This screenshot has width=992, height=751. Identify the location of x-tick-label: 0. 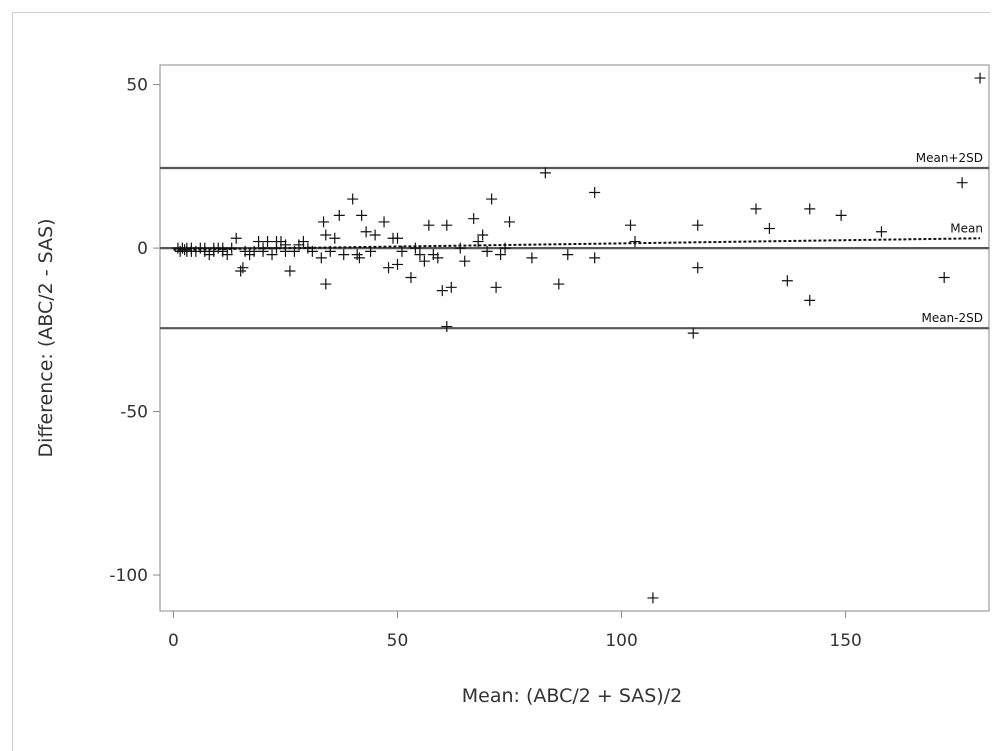
(173, 641).